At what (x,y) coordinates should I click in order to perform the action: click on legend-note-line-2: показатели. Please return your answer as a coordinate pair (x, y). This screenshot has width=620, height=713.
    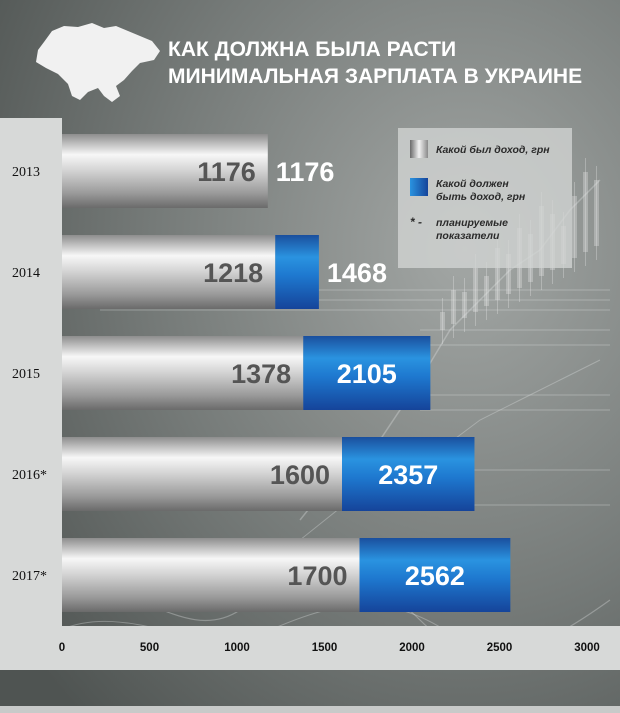
    Looking at the image, I should click on (468, 236).